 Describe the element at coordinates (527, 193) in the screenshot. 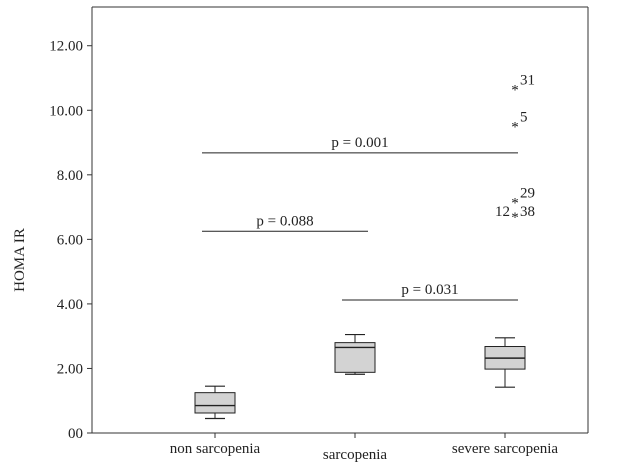

I see `outlier-label: 29` at that location.